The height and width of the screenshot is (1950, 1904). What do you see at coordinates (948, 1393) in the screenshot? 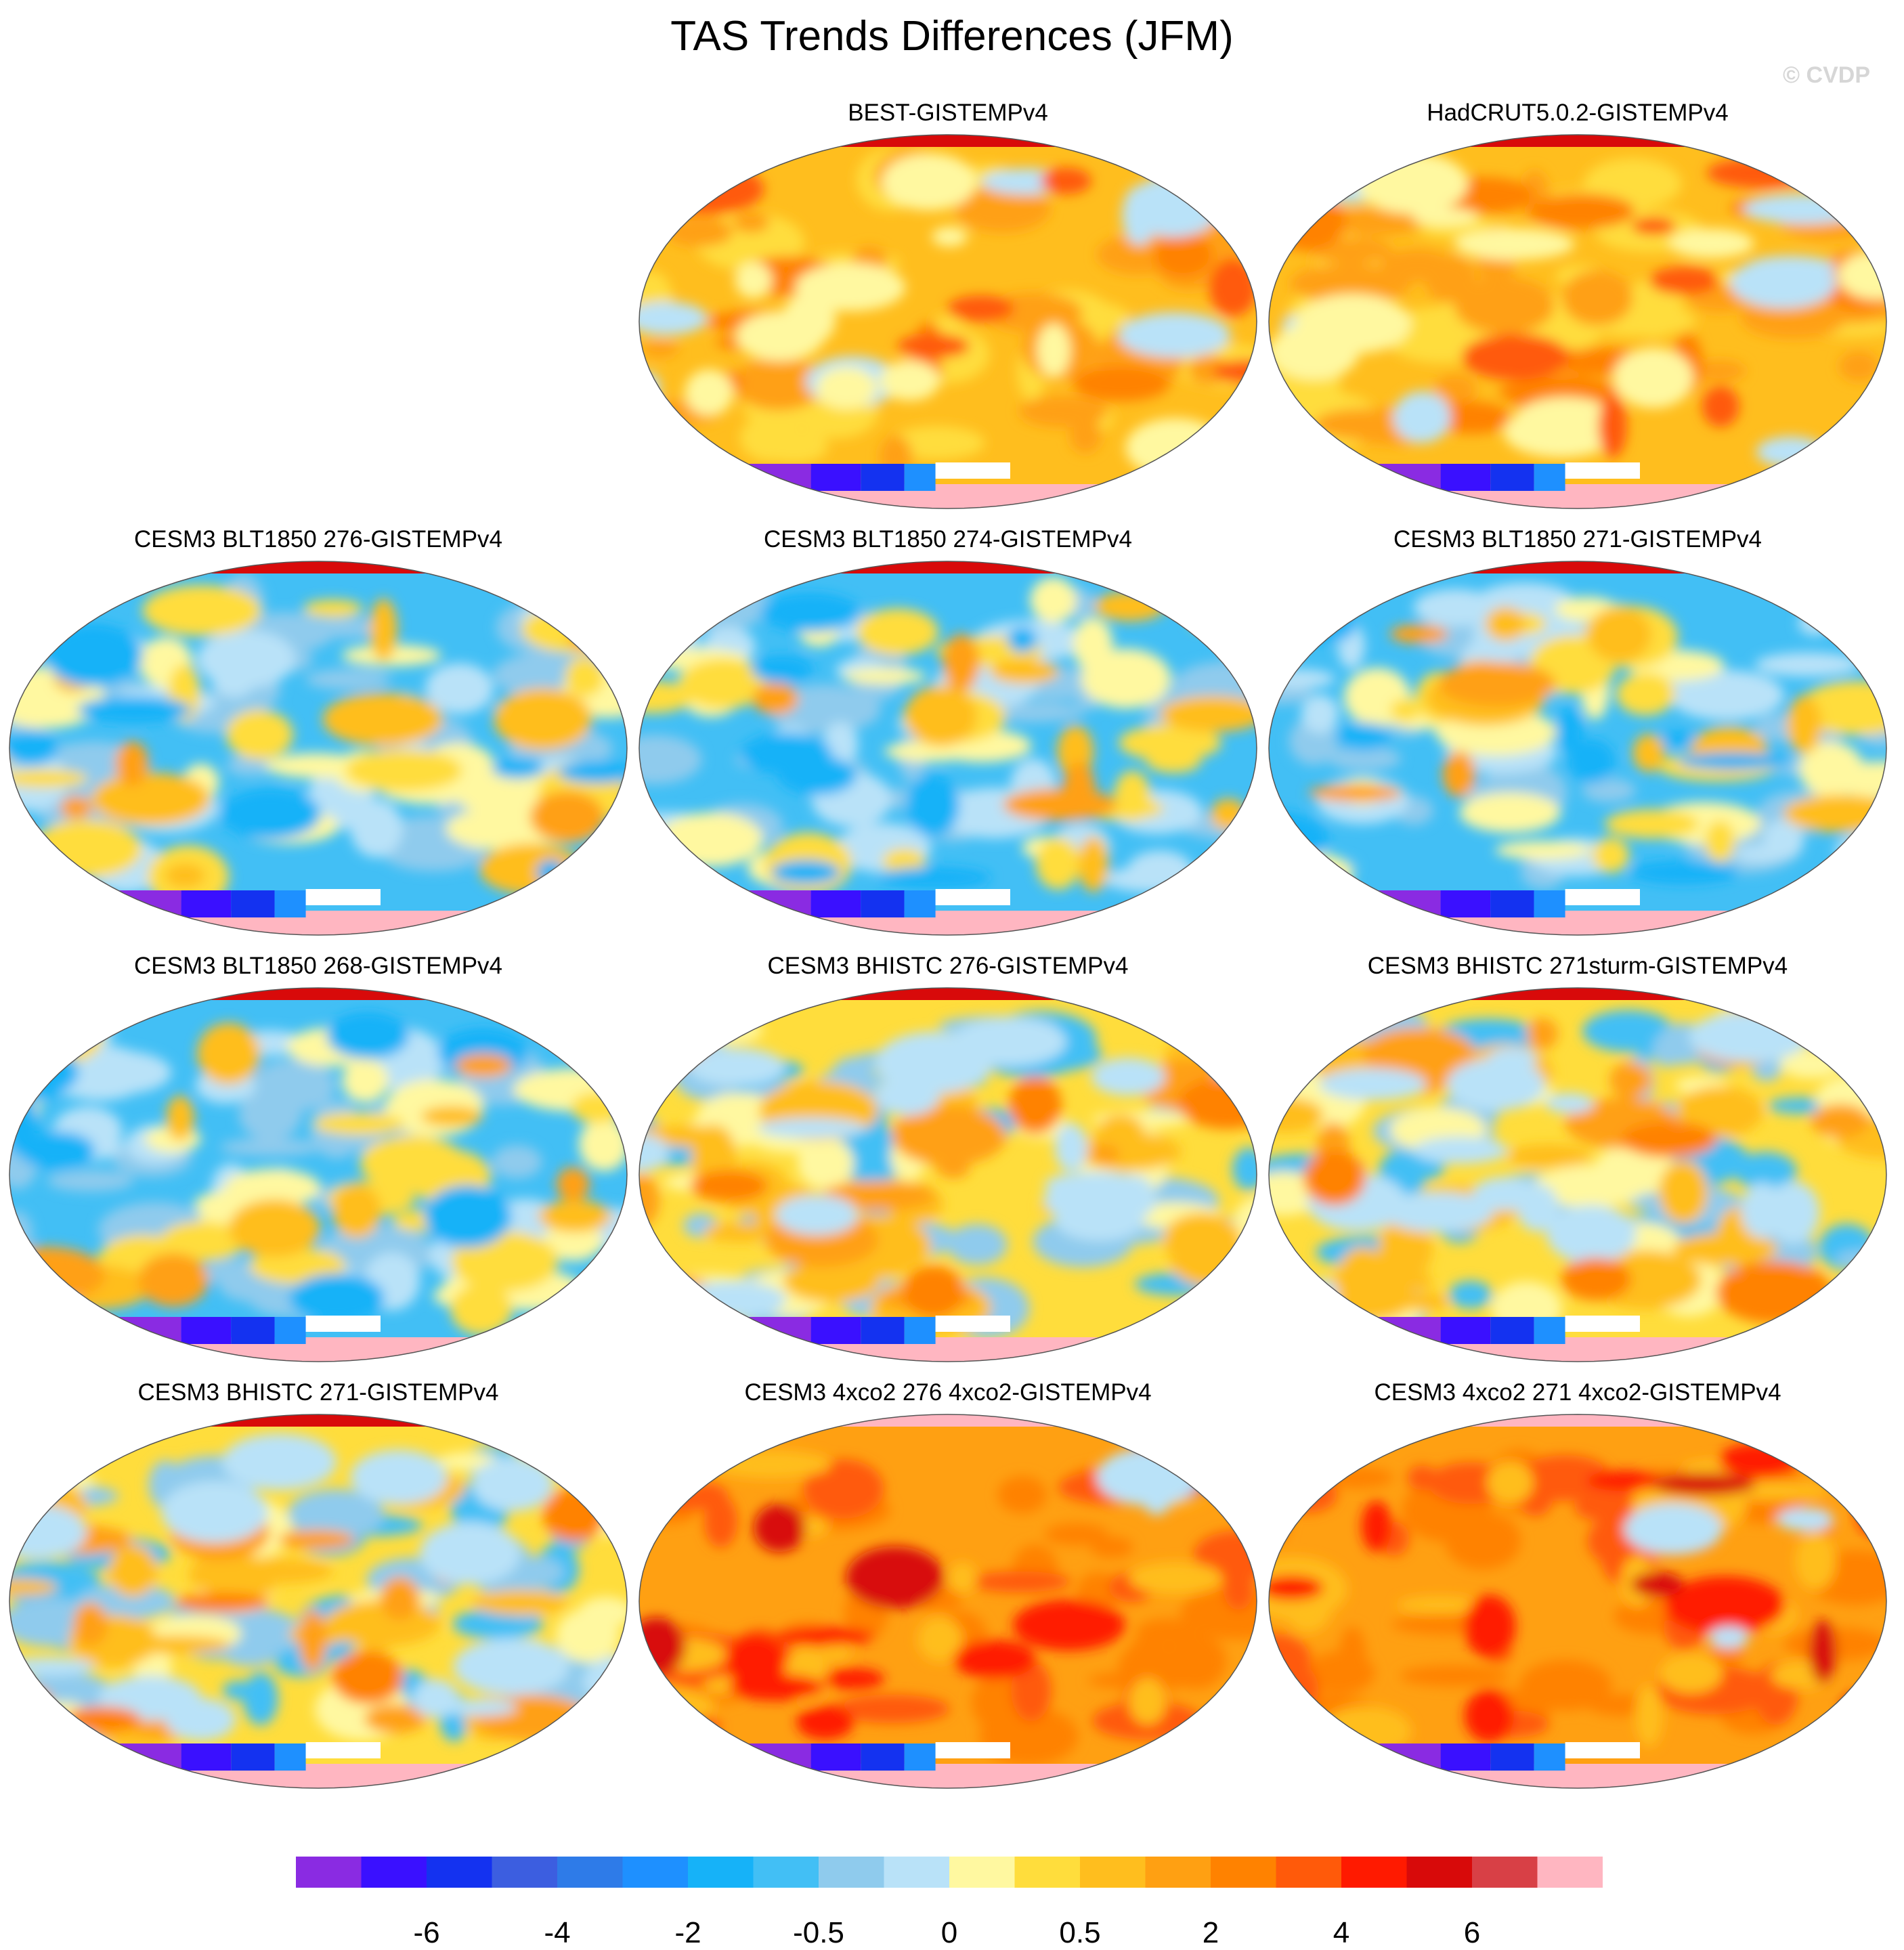
I see `panel-title: CESM3 4xco2 276 4xco2-GISTEMPv4` at bounding box center [948, 1393].